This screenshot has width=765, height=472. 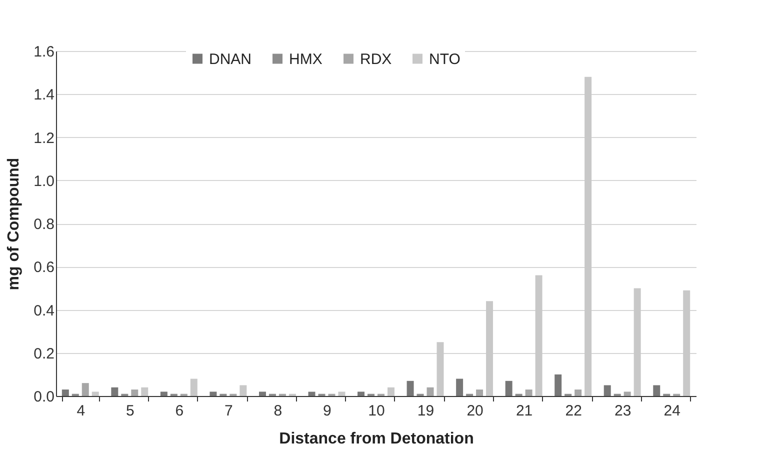 I want to click on legend-label: HMX, so click(x=305, y=59).